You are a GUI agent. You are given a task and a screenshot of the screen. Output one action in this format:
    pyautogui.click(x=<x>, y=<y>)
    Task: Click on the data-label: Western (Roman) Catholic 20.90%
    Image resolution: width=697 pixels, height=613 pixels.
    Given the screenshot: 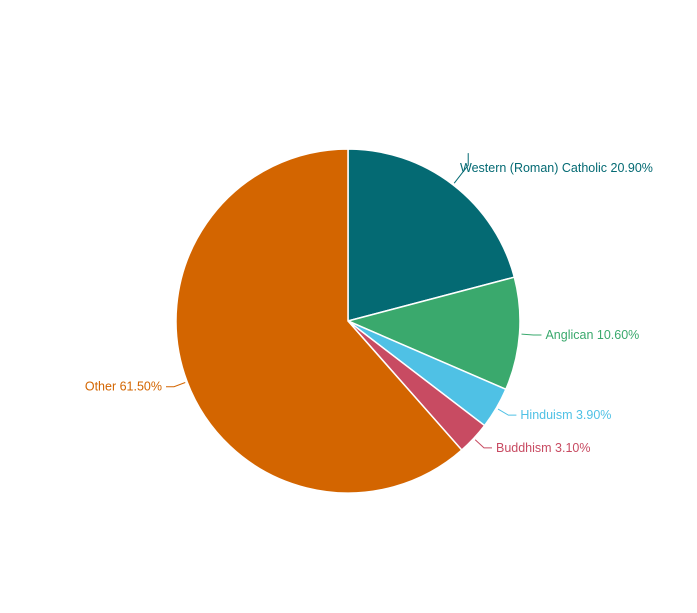 What is the action you would take?
    pyautogui.click(x=556, y=168)
    